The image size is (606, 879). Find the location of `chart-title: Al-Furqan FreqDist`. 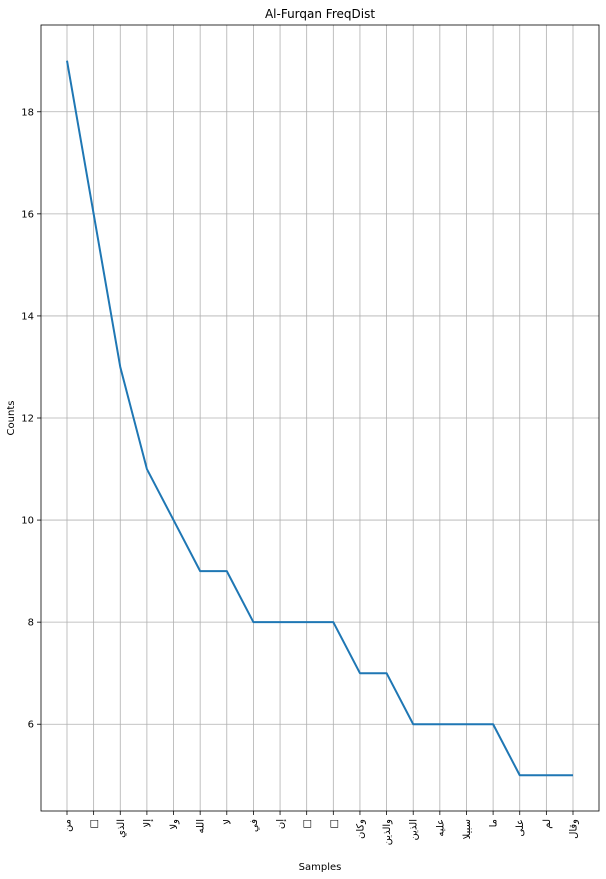

chart-title: Al-Furqan FreqDist is located at coordinates (320, 14).